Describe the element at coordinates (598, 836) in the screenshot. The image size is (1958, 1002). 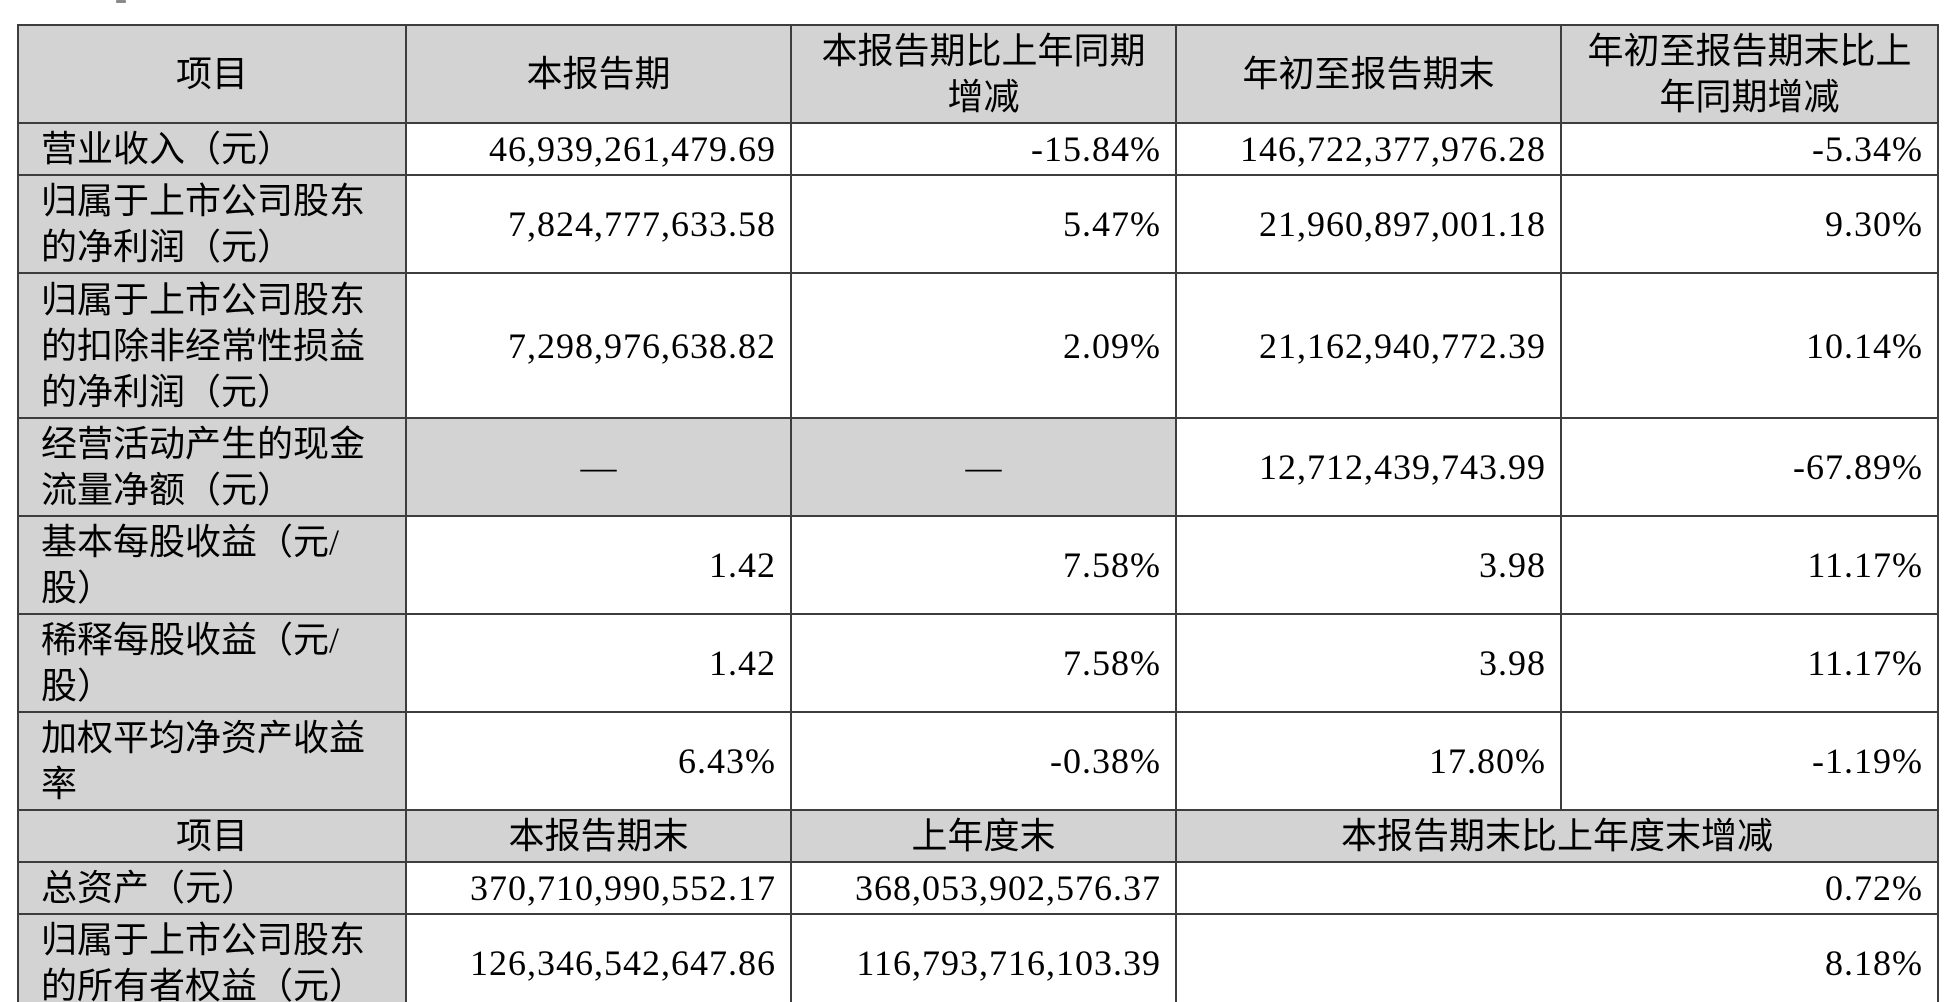
I see `column-header-period-end: 本报告期末` at that location.